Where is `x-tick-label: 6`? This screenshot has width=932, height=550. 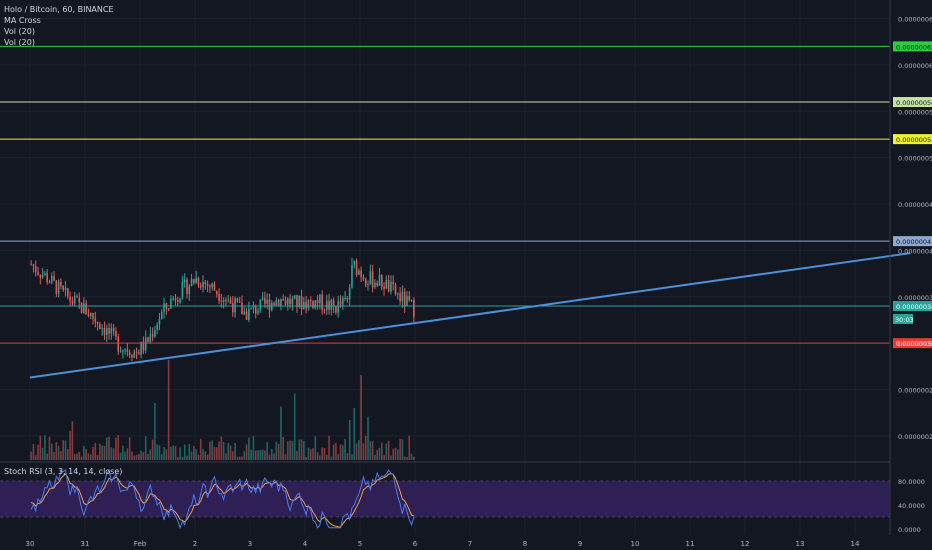 x-tick-label: 6 is located at coordinates (415, 544).